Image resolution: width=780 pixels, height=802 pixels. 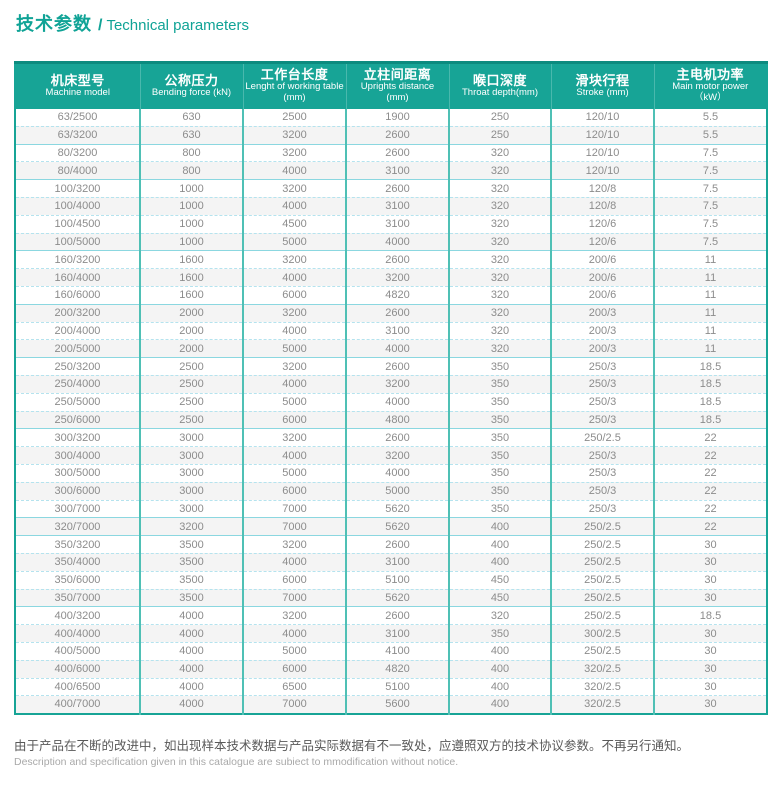 What do you see at coordinates (294, 686) in the screenshot?
I see `table-cell: 6500` at bounding box center [294, 686].